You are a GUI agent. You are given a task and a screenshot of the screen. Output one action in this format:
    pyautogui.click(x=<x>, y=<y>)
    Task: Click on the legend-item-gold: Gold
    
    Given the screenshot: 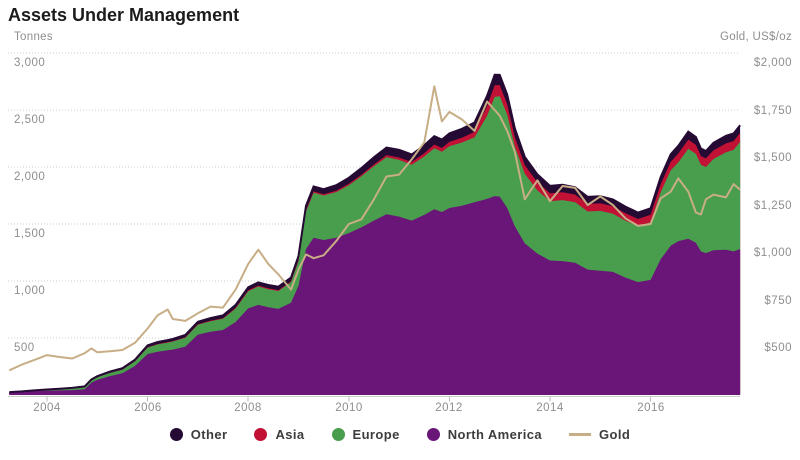 What is the action you would take?
    pyautogui.click(x=599, y=434)
    